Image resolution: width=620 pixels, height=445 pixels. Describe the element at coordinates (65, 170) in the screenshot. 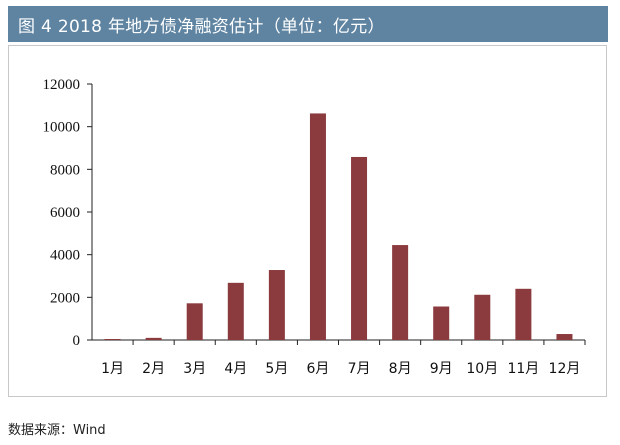

I see `y-tick-label: 8000` at that location.